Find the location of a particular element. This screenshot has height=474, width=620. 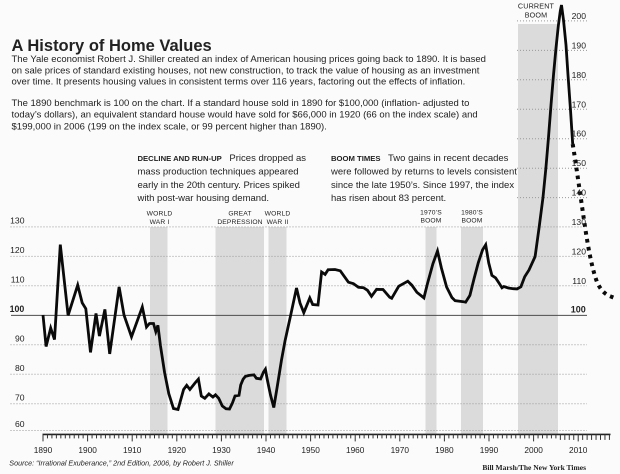

svg-text: 1900 is located at coordinates (87, 450).